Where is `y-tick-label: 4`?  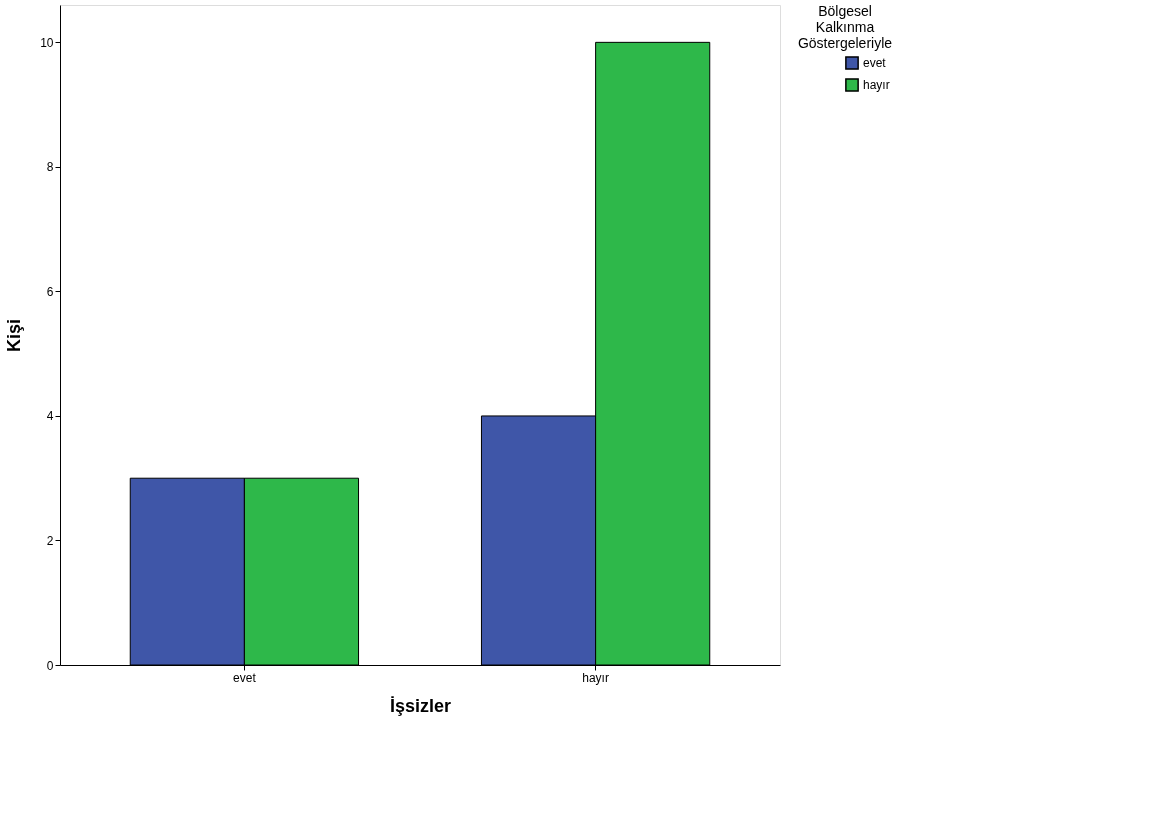
y-tick-label: 4 is located at coordinates (50, 416).